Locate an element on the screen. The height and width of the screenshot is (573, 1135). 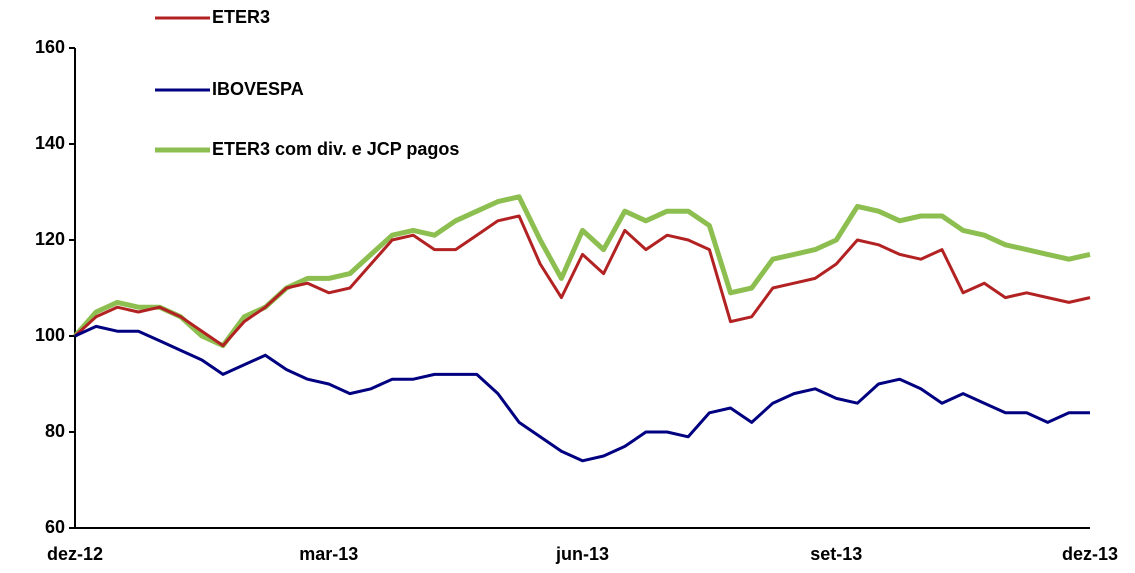
x-tick-label: set-13 is located at coordinates (836, 554).